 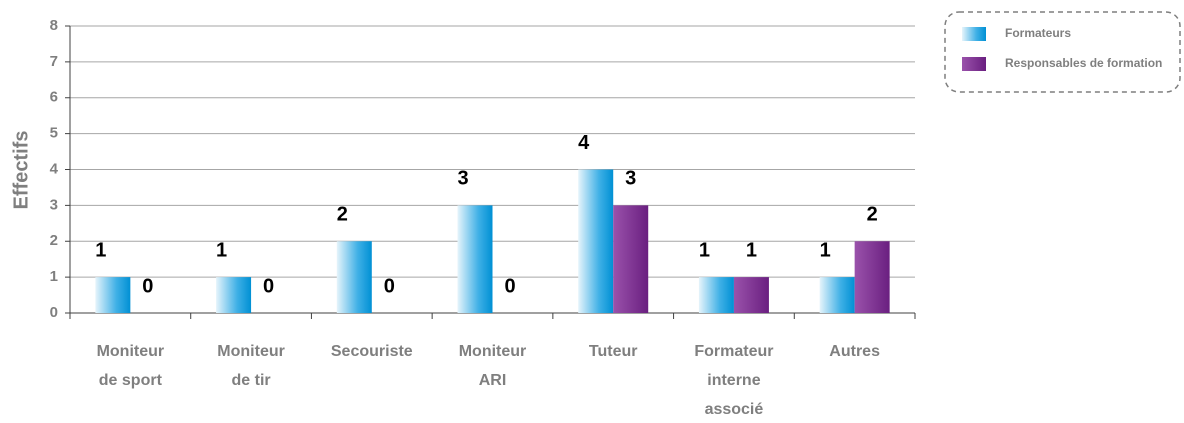 I want to click on y-tick-label: 4, so click(x=54, y=168).